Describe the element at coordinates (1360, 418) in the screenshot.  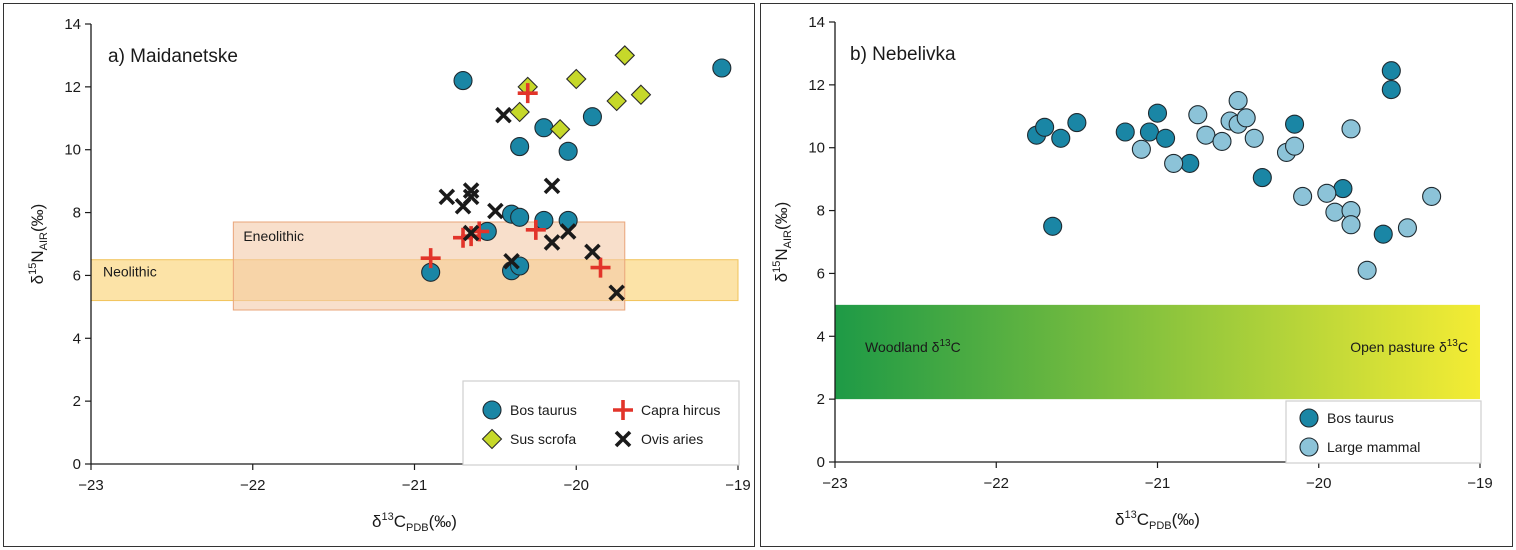
I see `legend-label-bos-taurus: Bos taurus` at that location.